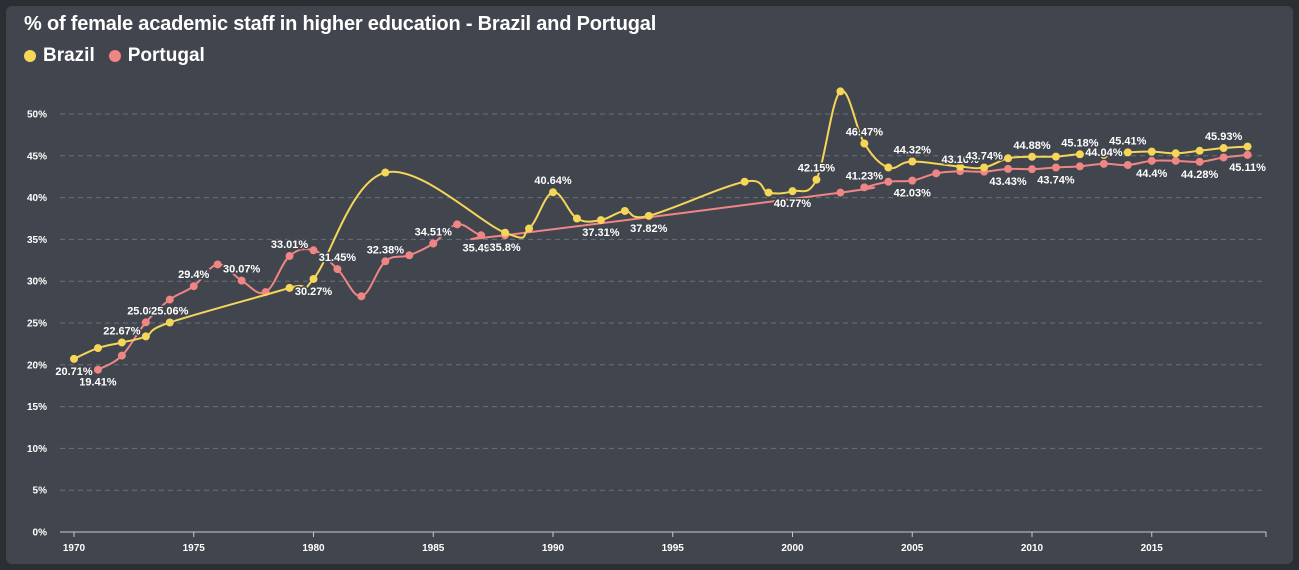 The width and height of the screenshot is (1299, 570). What do you see at coordinates (1056, 181) in the screenshot?
I see `data-label-portugal: 43.74%` at bounding box center [1056, 181].